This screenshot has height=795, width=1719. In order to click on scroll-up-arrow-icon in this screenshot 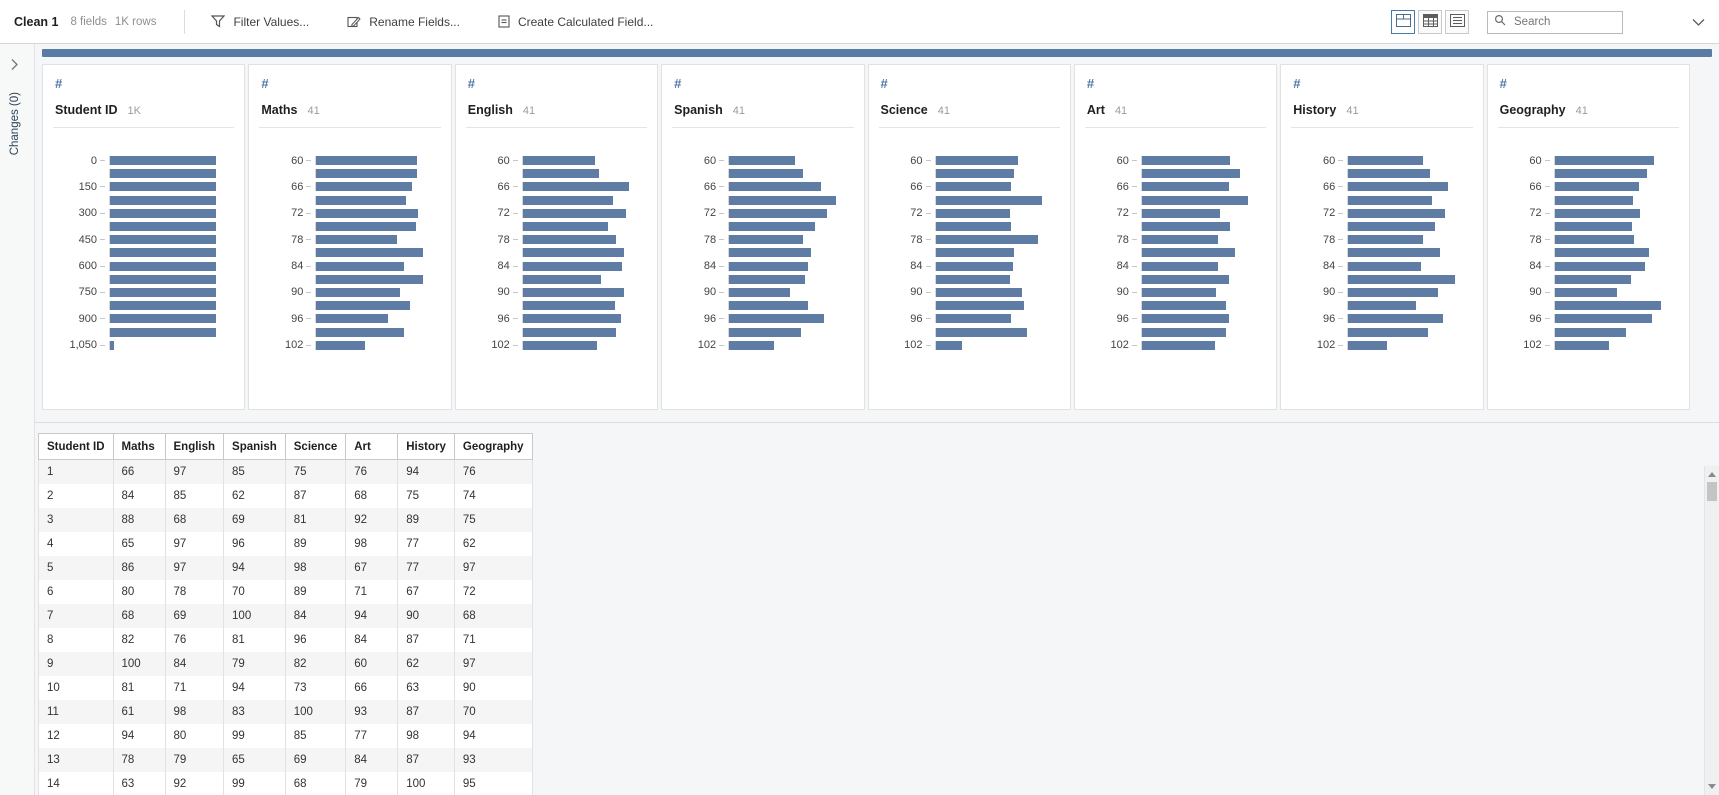, I will do `click(1712, 474)`.